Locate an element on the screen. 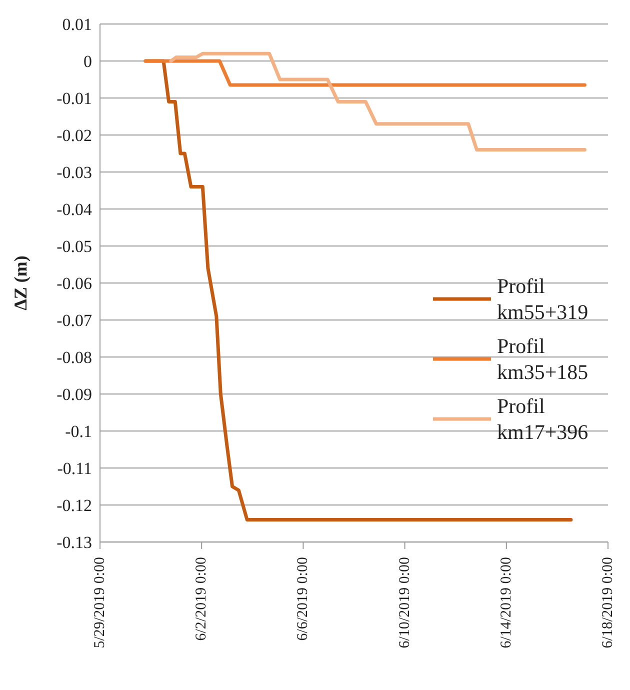 The height and width of the screenshot is (690, 630). y-tick-label: -0.12 is located at coordinates (74, 506).